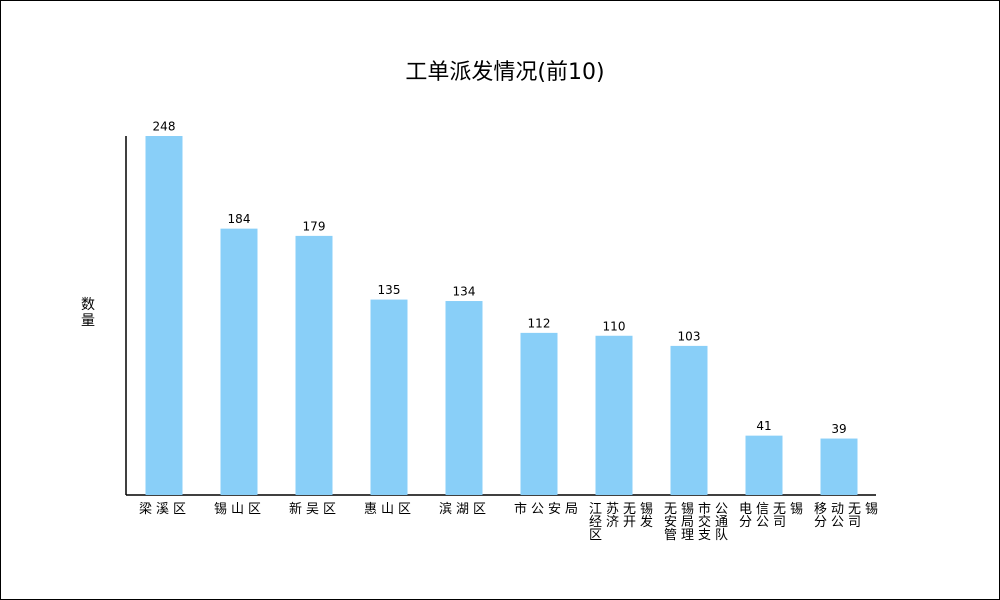 The width and height of the screenshot is (1000, 600). What do you see at coordinates (390, 509) in the screenshot?
I see `x-tick-label: 惠山区` at bounding box center [390, 509].